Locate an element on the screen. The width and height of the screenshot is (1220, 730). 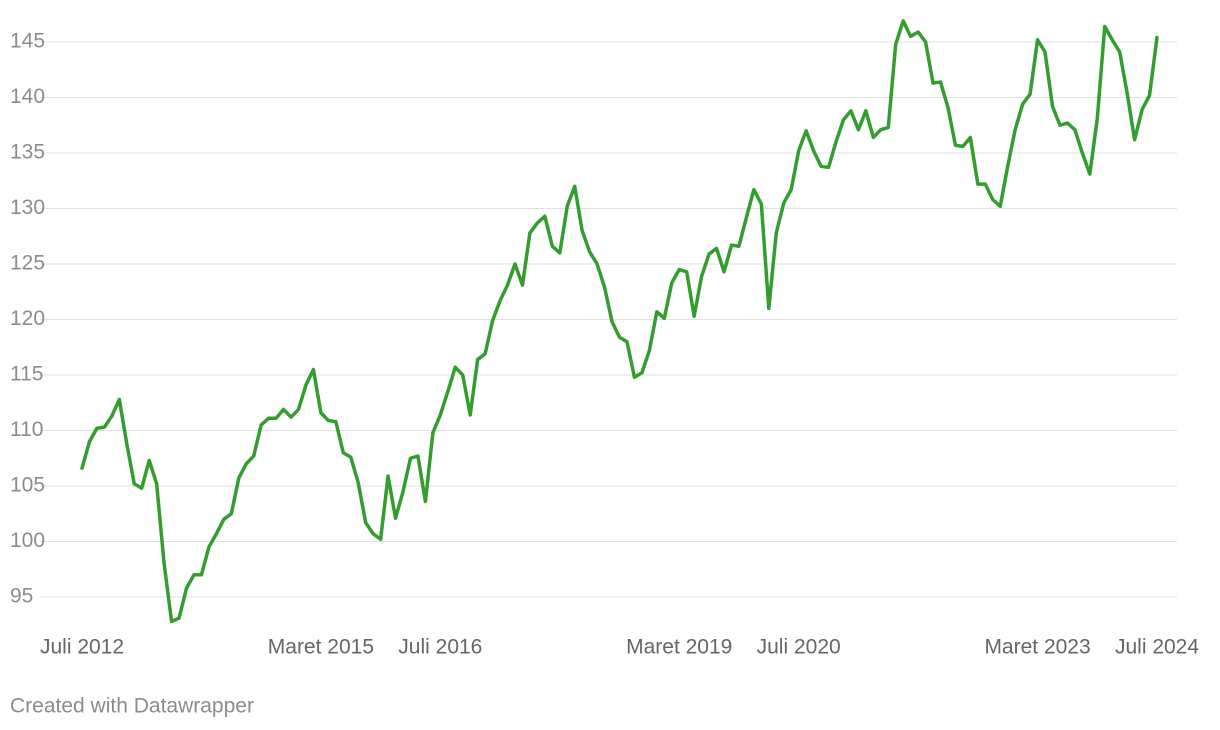
y-tick-label: 95 is located at coordinates (21, 596).